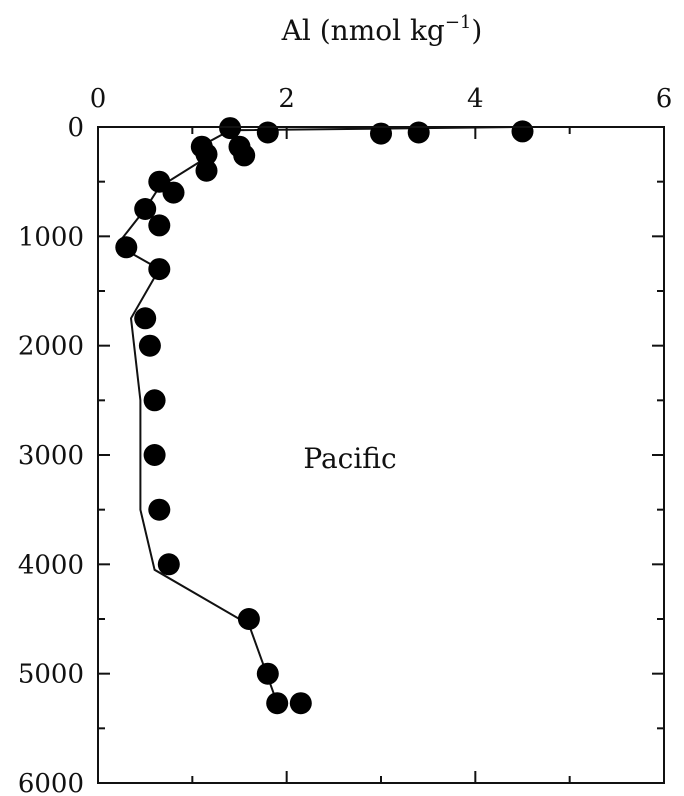 This screenshot has height=796, width=684. What do you see at coordinates (51, 782) in the screenshot?
I see `y-tick-label: 6000` at bounding box center [51, 782].